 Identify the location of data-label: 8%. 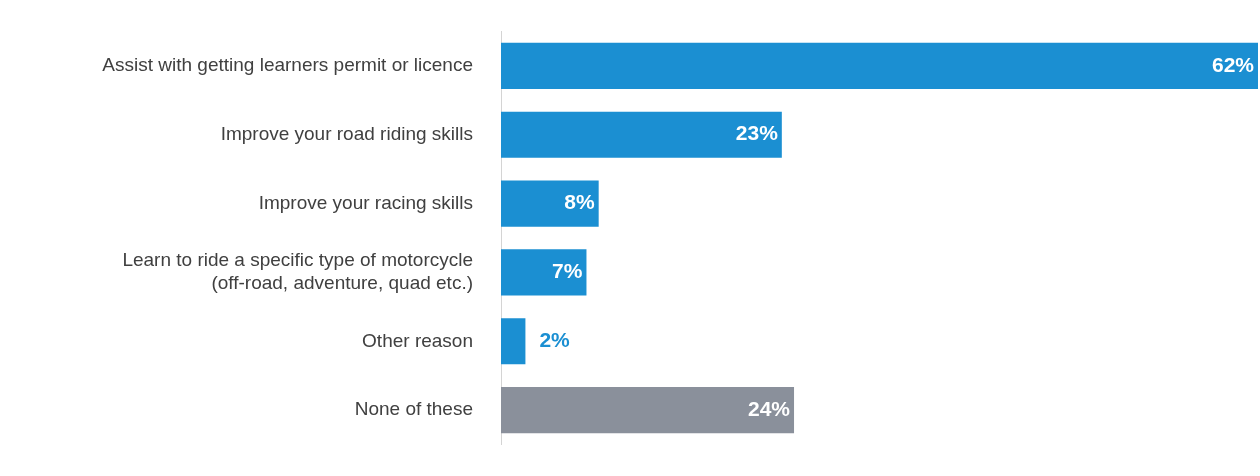
(579, 202).